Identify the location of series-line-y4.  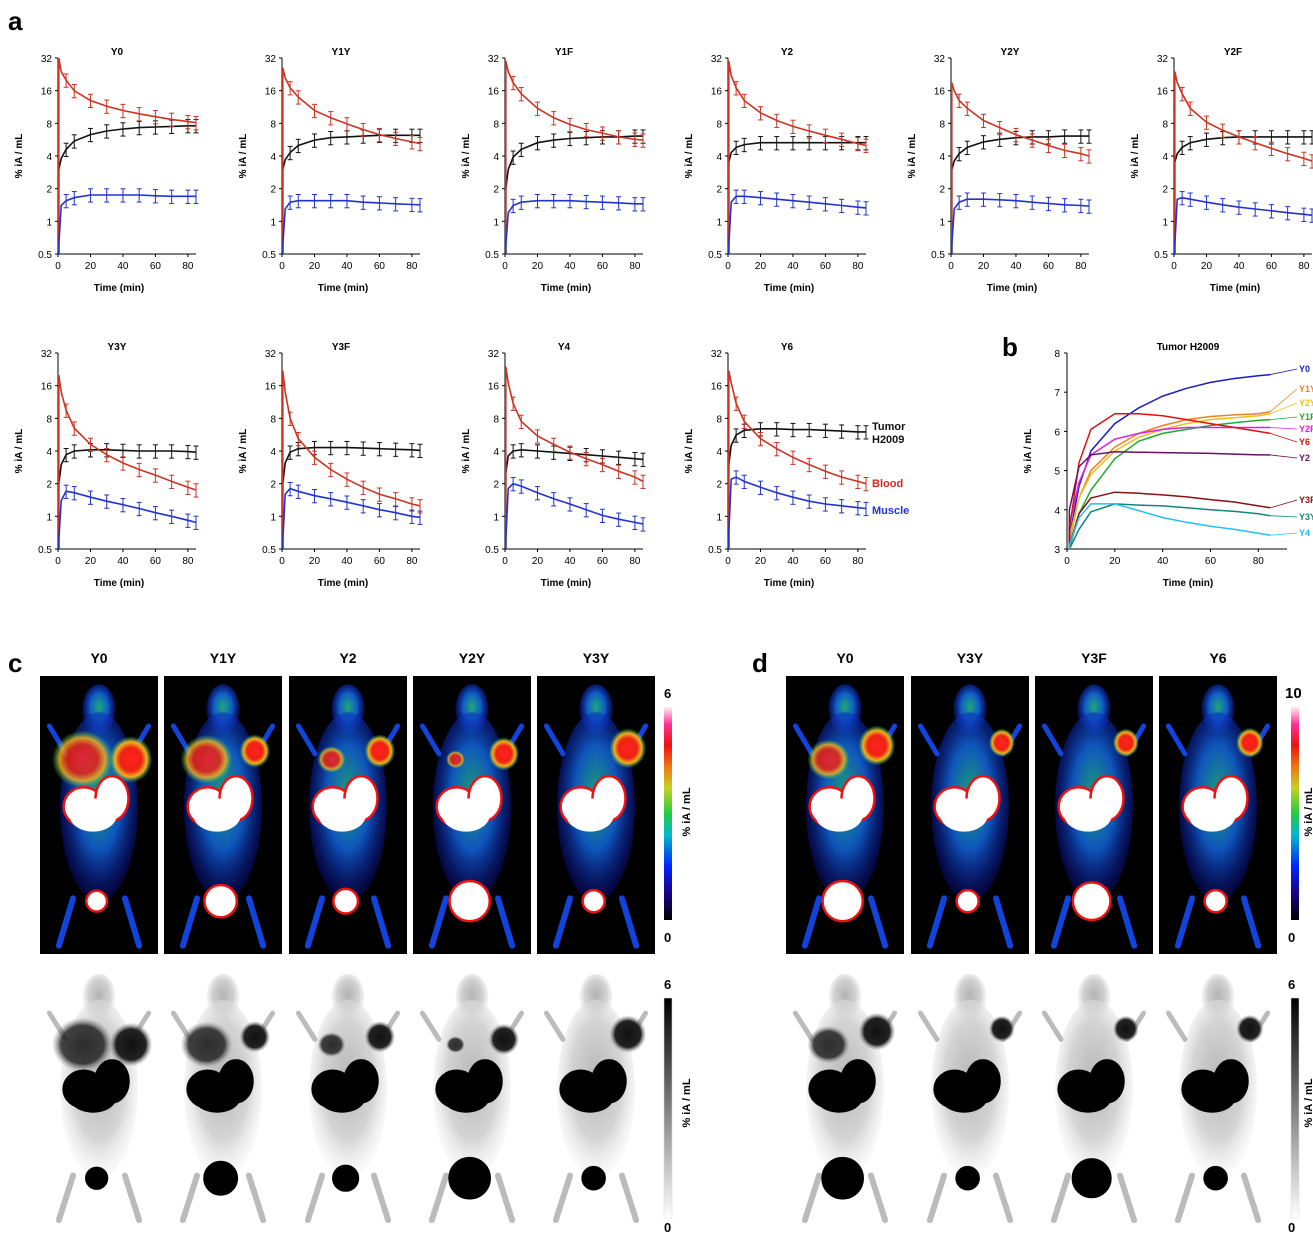
(1169, 526).